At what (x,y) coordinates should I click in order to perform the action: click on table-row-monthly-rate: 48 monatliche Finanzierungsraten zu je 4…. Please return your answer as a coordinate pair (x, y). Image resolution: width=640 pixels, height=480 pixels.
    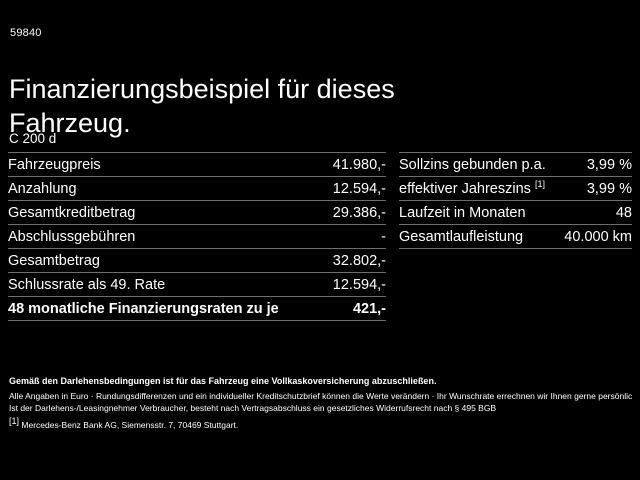
    Looking at the image, I should click on (197, 308).